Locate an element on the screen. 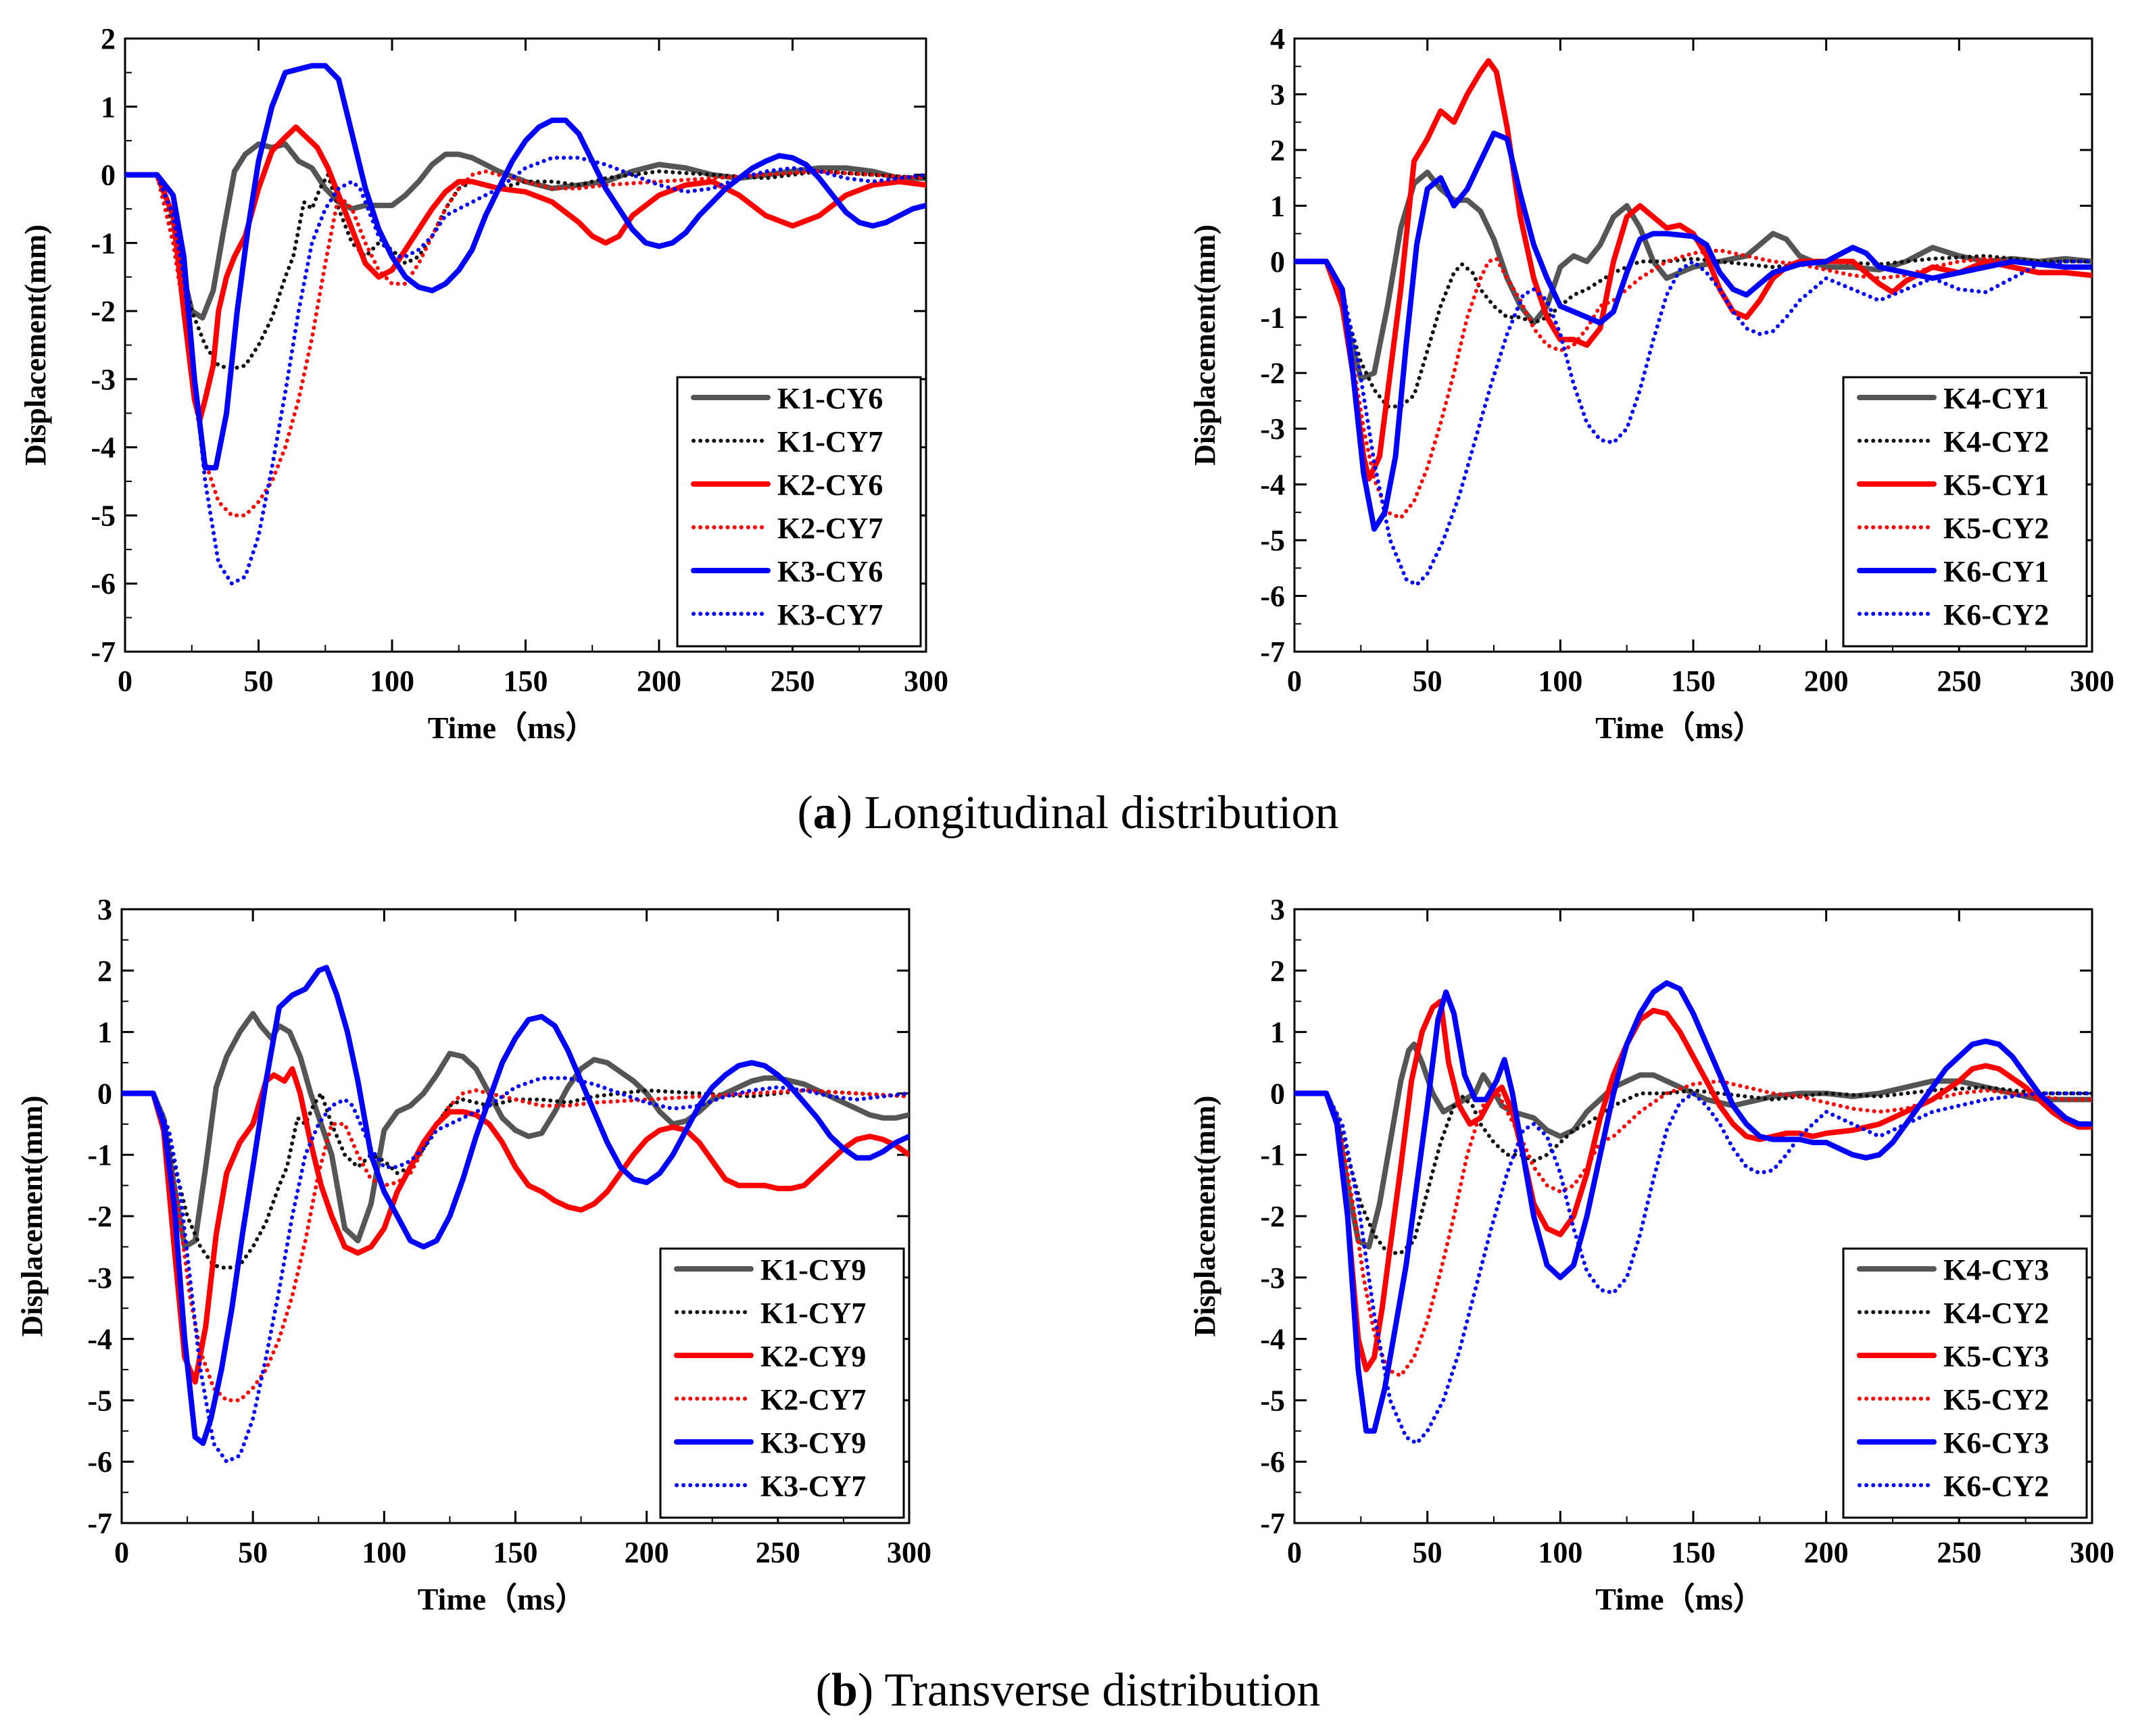  series-line-k2-cy6 is located at coordinates (525, 273).